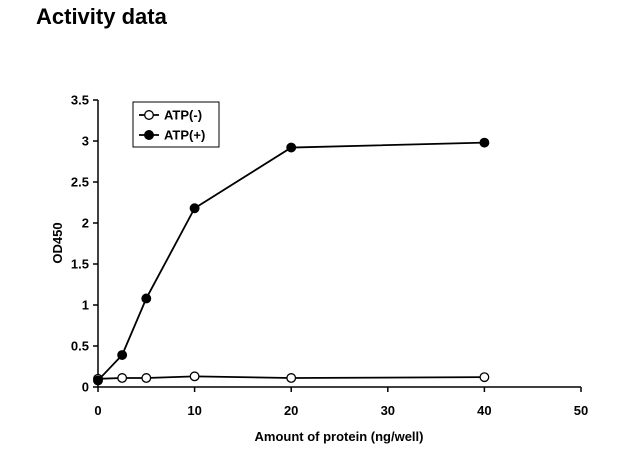 This screenshot has width=636, height=461. I want to click on x-tick-label: 30, so click(388, 410).